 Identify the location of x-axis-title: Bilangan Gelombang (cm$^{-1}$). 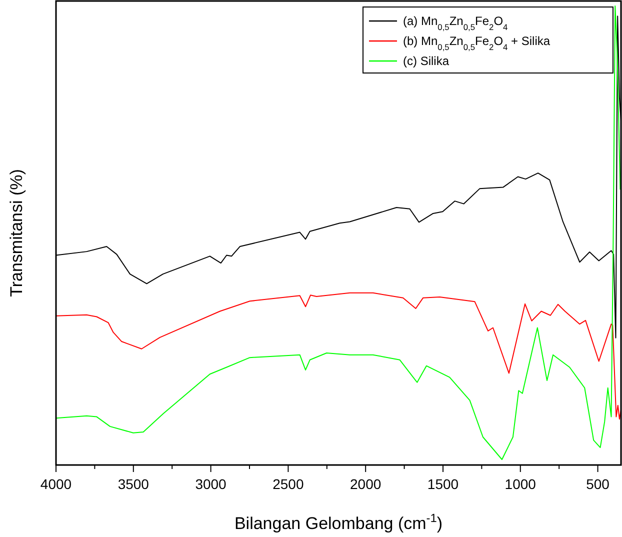
(338, 522).